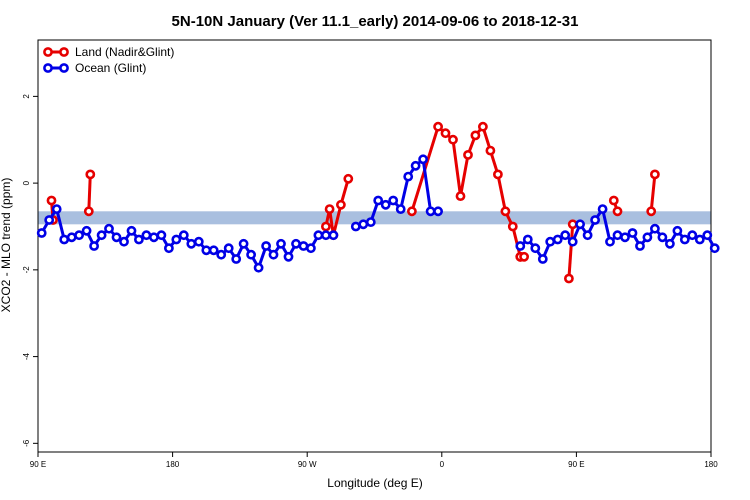  Describe the element at coordinates (307, 464) in the screenshot. I see `x-tick-label: 90 W` at that location.